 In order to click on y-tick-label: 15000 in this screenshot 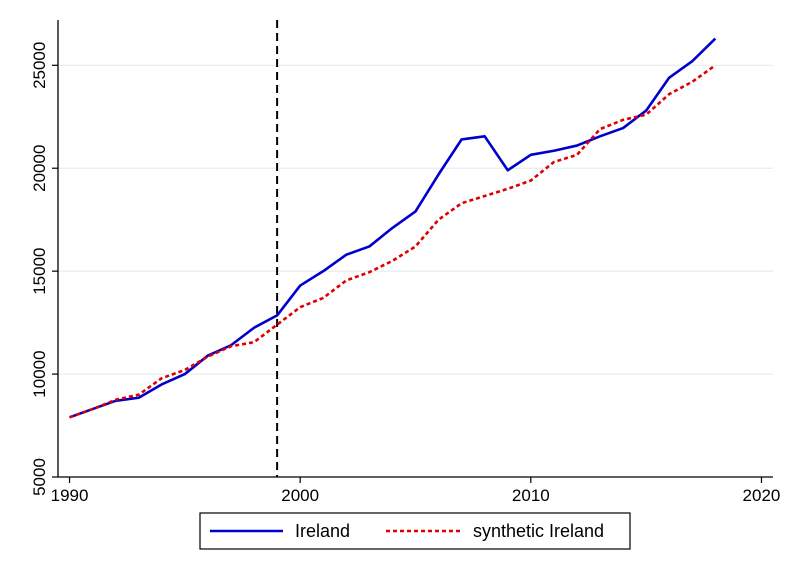, I will do `click(39, 271)`.